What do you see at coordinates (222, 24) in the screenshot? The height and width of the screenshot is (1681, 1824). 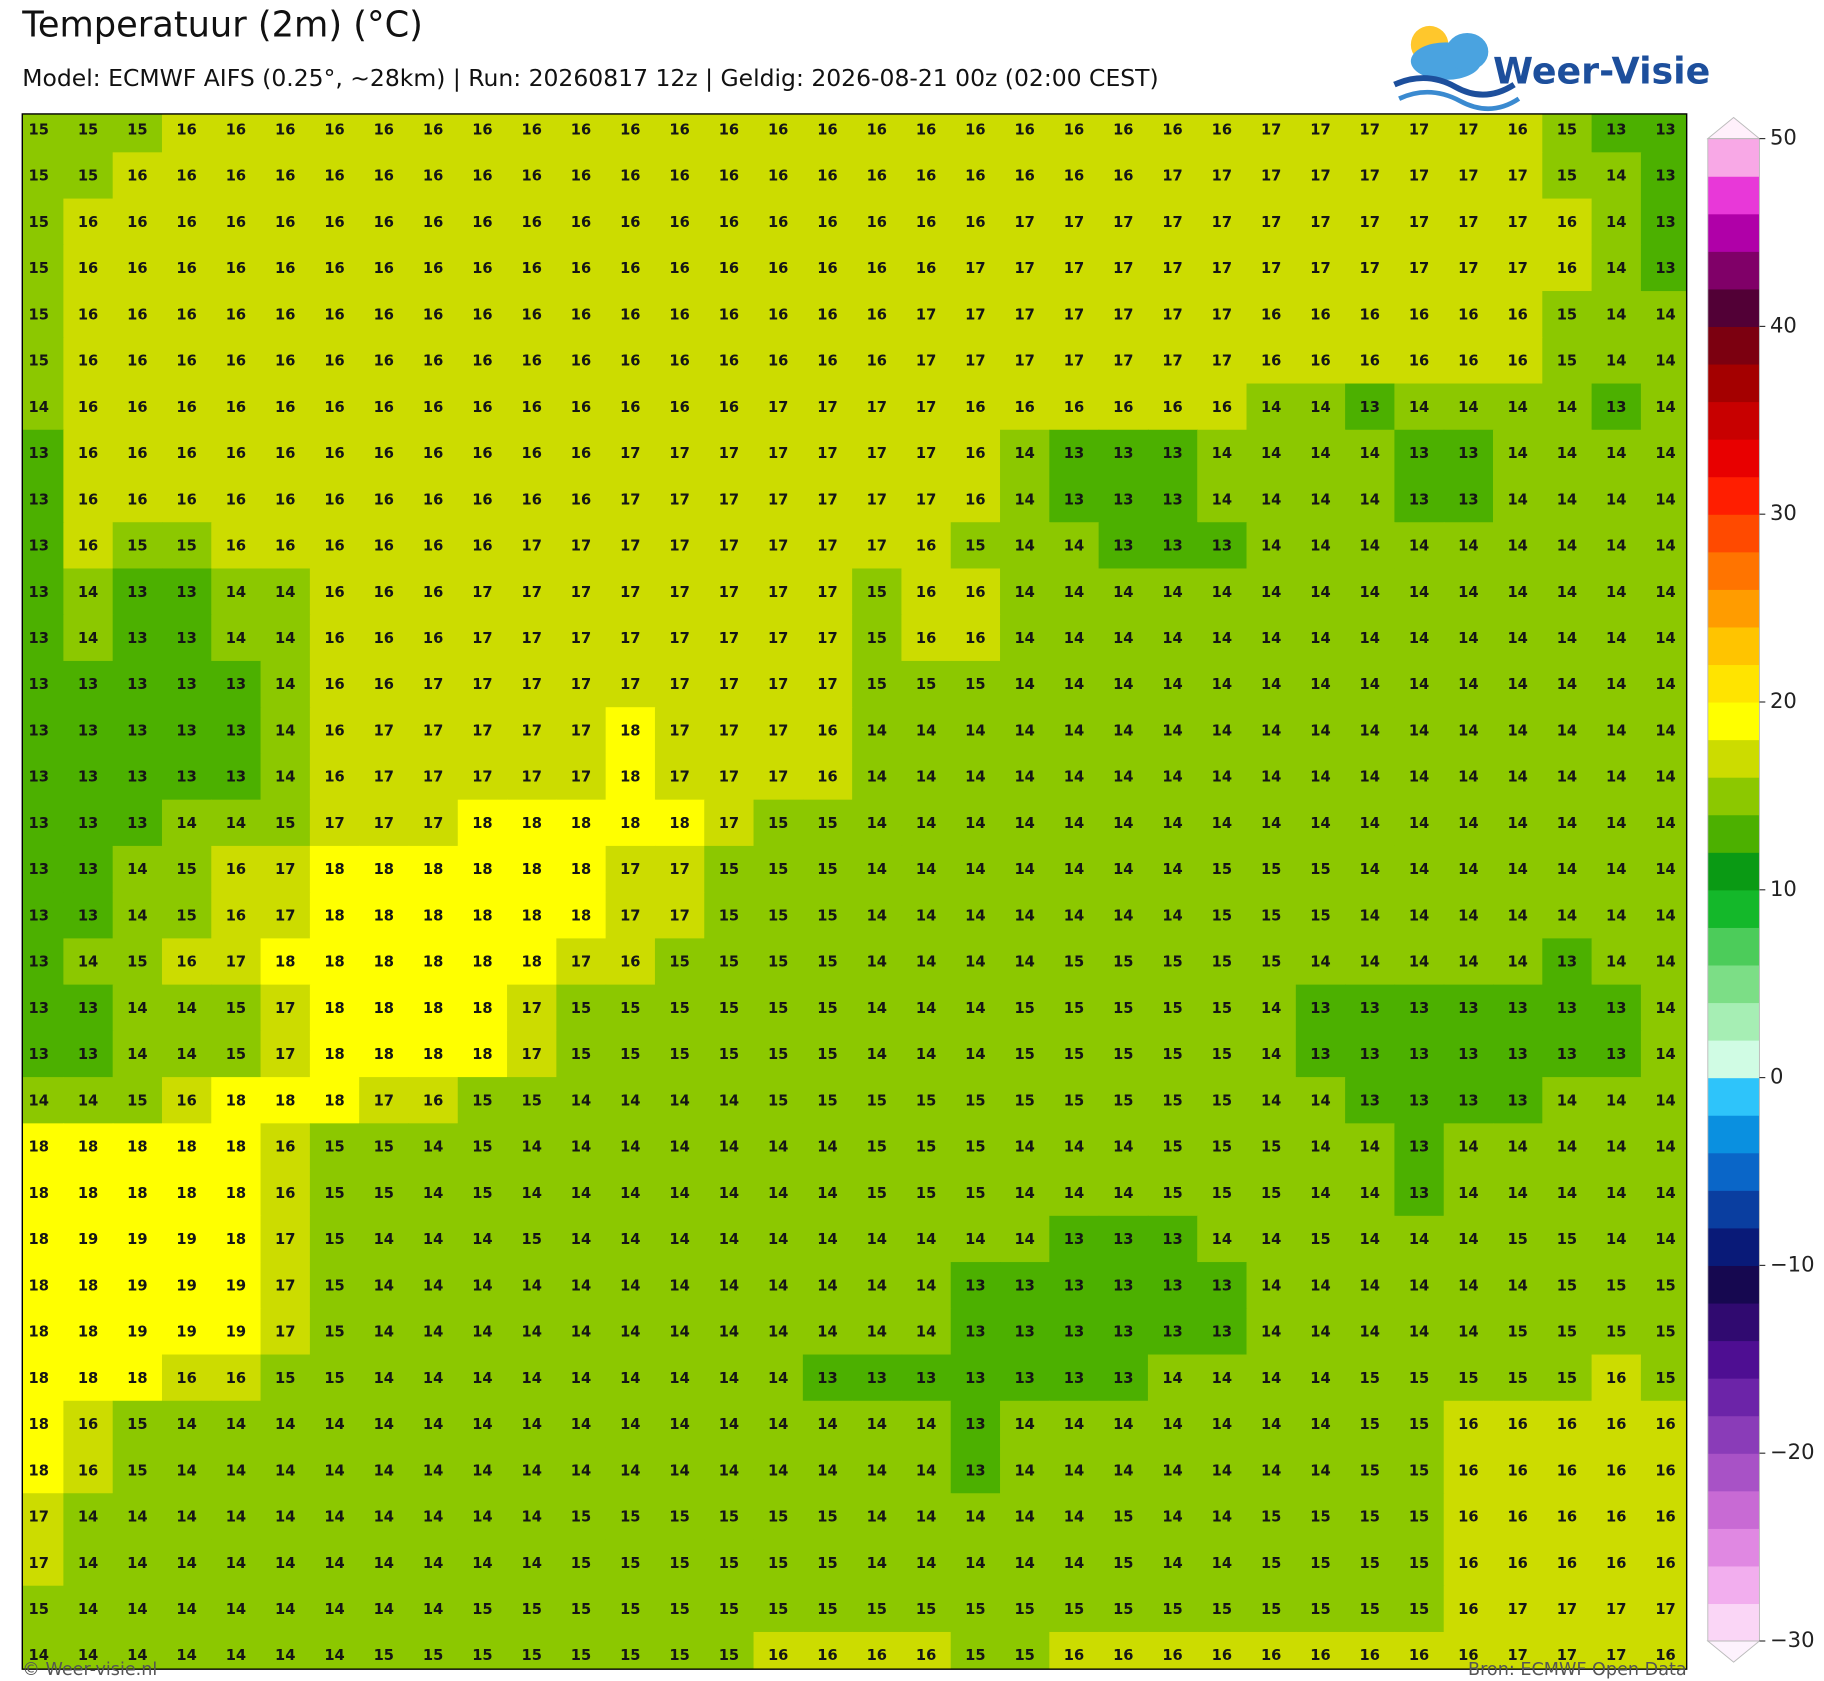 I see `title: Temperatuur (2m) (°C)` at bounding box center [222, 24].